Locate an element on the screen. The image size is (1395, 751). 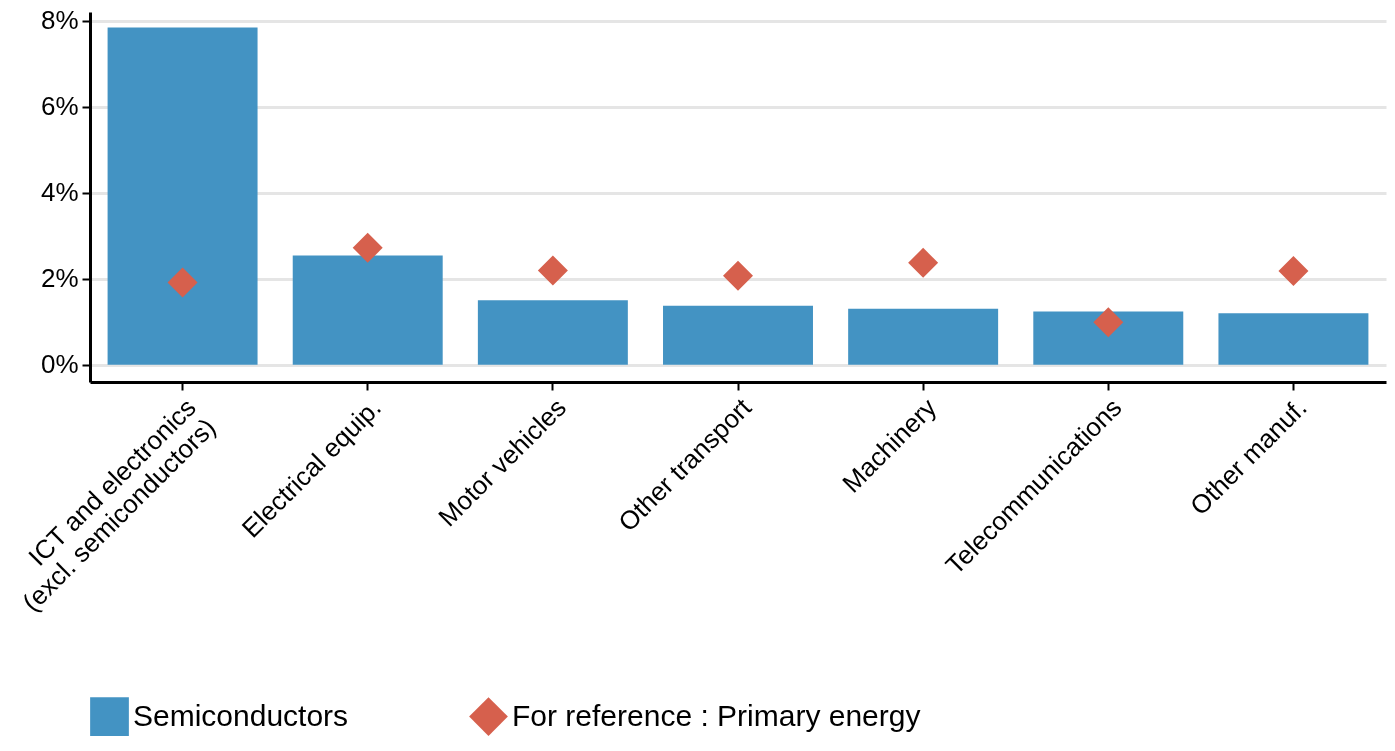
y-tick-label: 2% is located at coordinates (59, 278).